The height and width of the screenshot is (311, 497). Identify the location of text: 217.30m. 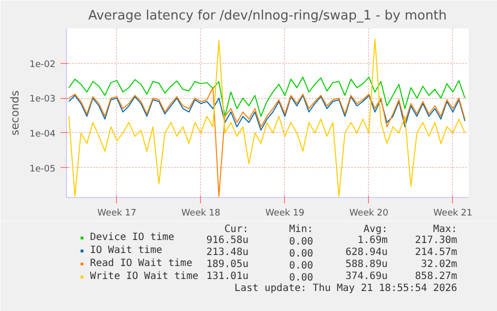
(436, 240).